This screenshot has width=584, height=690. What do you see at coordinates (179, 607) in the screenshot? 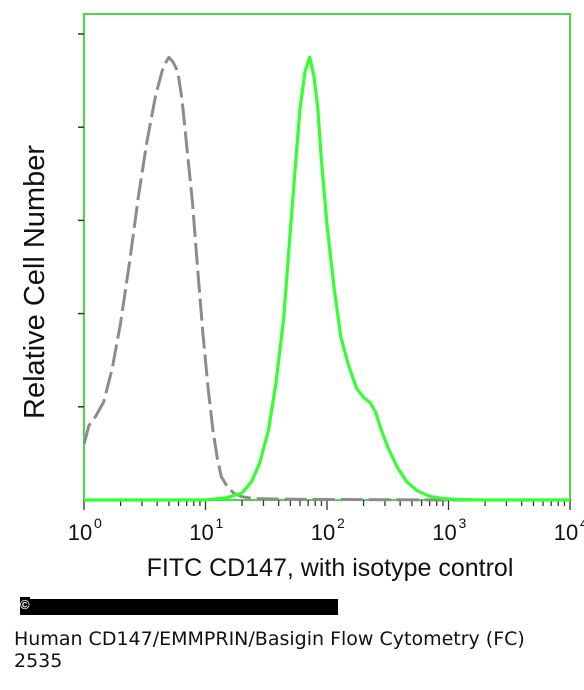
I see `copyright-redaction-bar` at bounding box center [179, 607].